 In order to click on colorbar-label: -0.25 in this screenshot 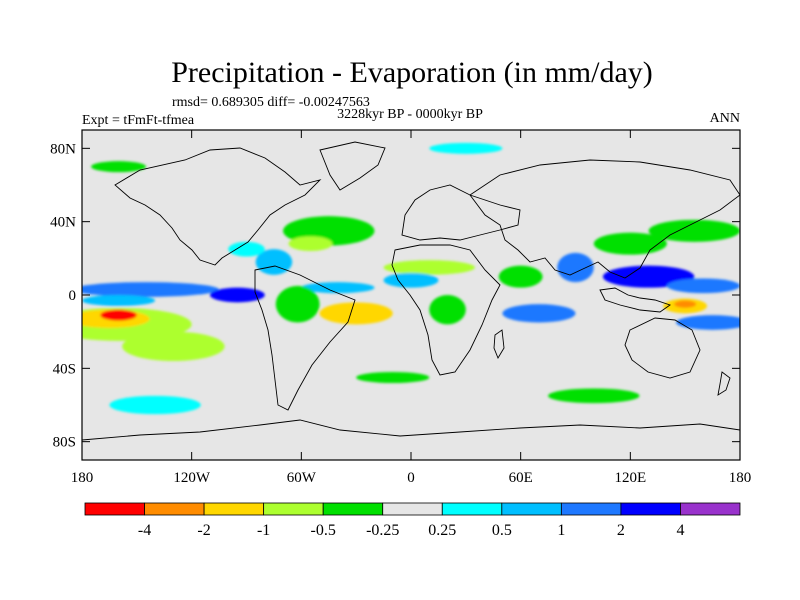, I will do `click(382, 530)`.